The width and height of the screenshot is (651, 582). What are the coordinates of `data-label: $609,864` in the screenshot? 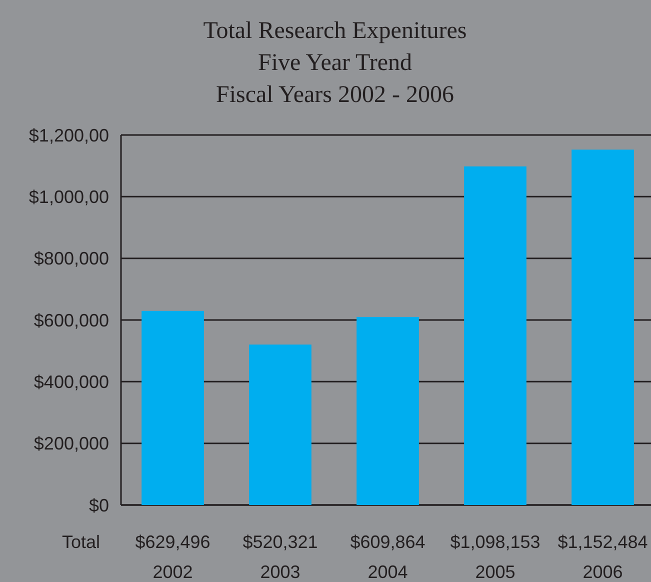 It's located at (388, 542).